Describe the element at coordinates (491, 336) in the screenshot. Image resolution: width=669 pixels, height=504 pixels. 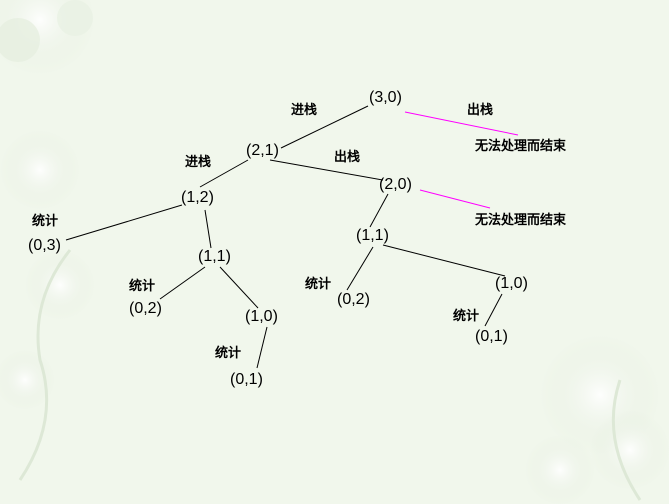
I see `node-0-1-right: (0,1)` at that location.